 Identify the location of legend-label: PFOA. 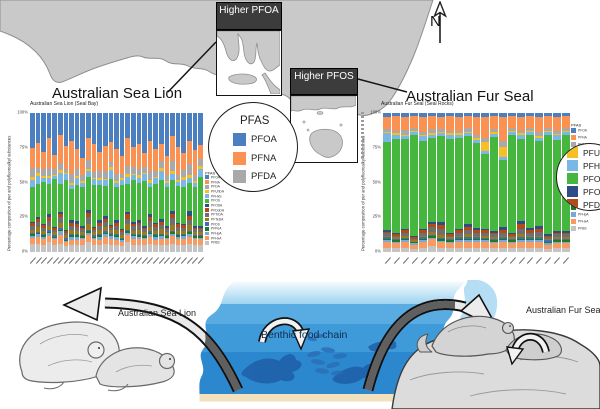
(582, 130).